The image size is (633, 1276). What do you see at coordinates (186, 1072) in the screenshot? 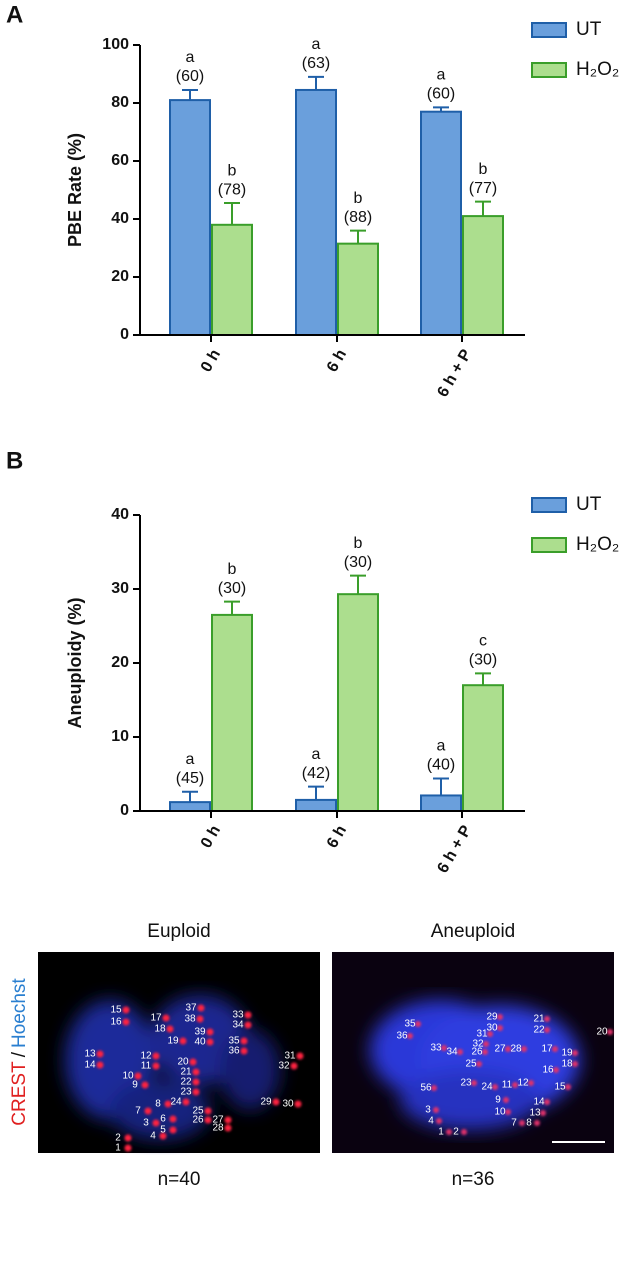
I see `chromosome-label: 21` at bounding box center [186, 1072].